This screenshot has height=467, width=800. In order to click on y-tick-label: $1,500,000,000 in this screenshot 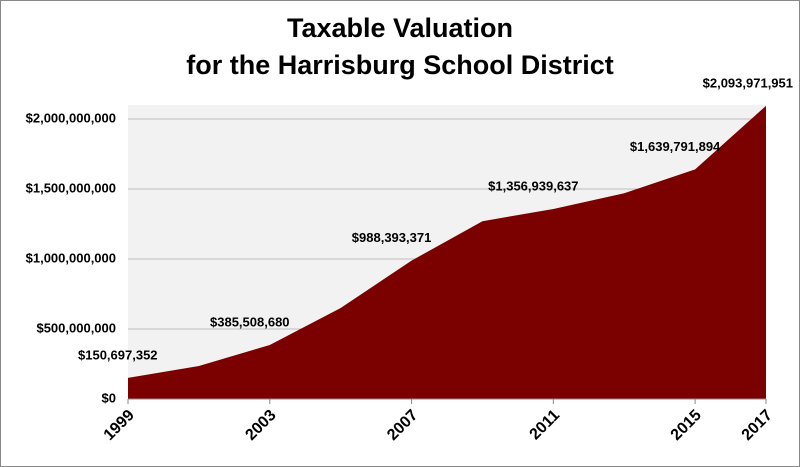, I will do `click(71, 187)`.